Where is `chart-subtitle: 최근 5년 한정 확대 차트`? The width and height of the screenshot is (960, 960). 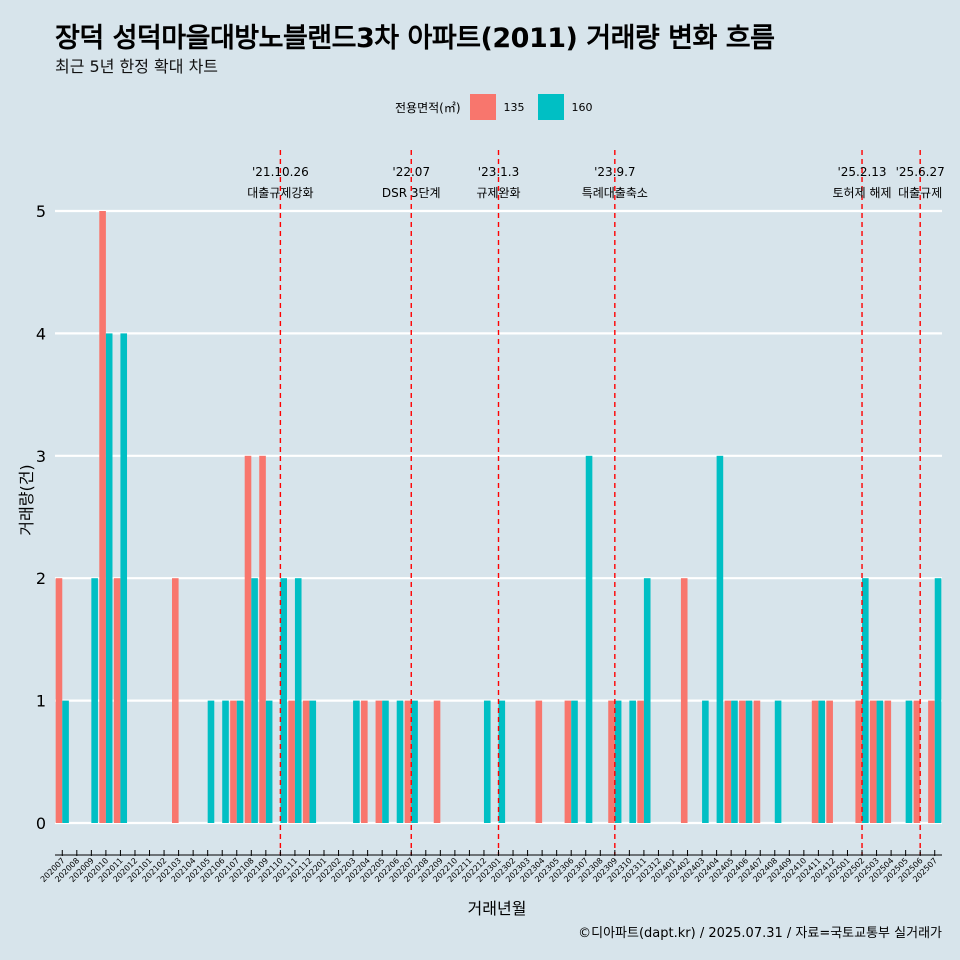 chart-subtitle: 최근 5년 한정 확대 차트 is located at coordinates (137, 66).